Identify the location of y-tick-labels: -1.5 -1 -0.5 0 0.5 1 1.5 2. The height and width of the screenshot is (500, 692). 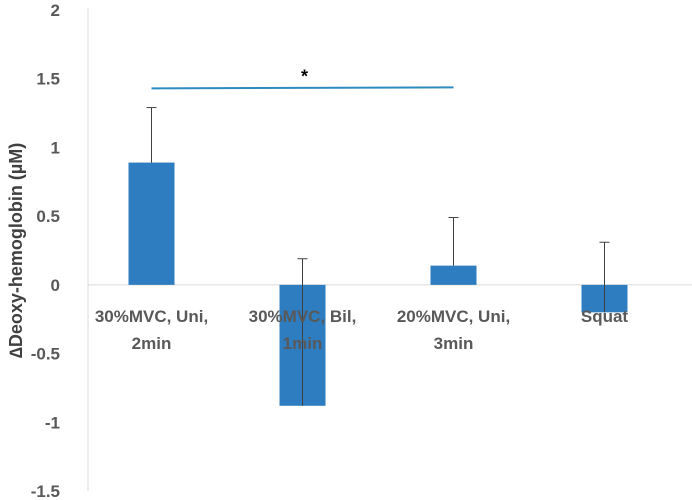
(45, 250).